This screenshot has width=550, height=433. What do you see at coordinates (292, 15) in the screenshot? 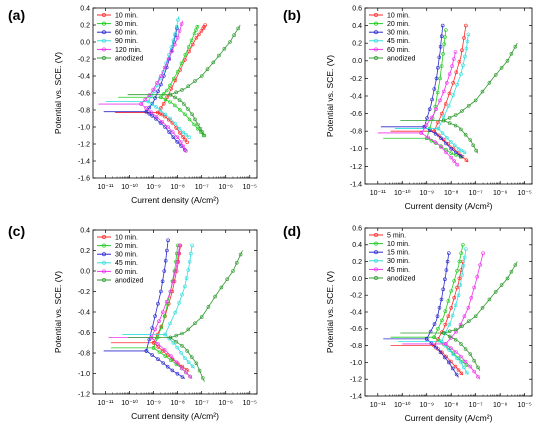
I see `panel-label: (b)` at bounding box center [292, 15].